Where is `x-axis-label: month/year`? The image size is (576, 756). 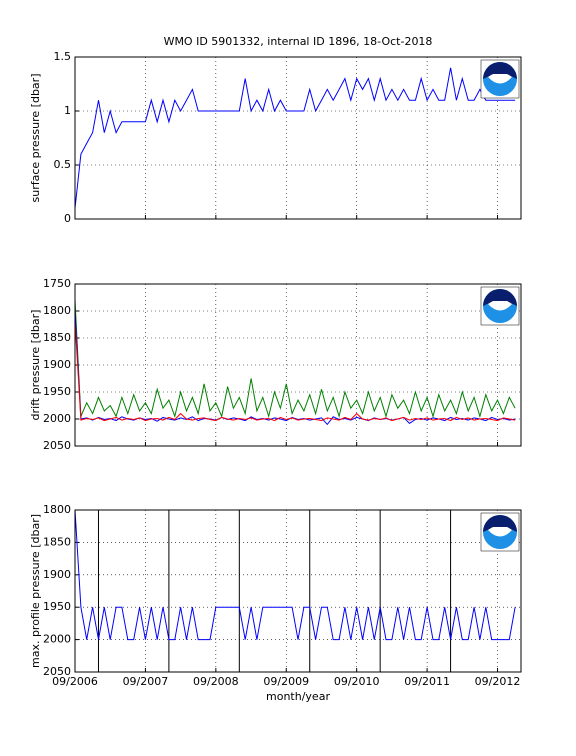 x-axis-label: month/year is located at coordinates (298, 696).